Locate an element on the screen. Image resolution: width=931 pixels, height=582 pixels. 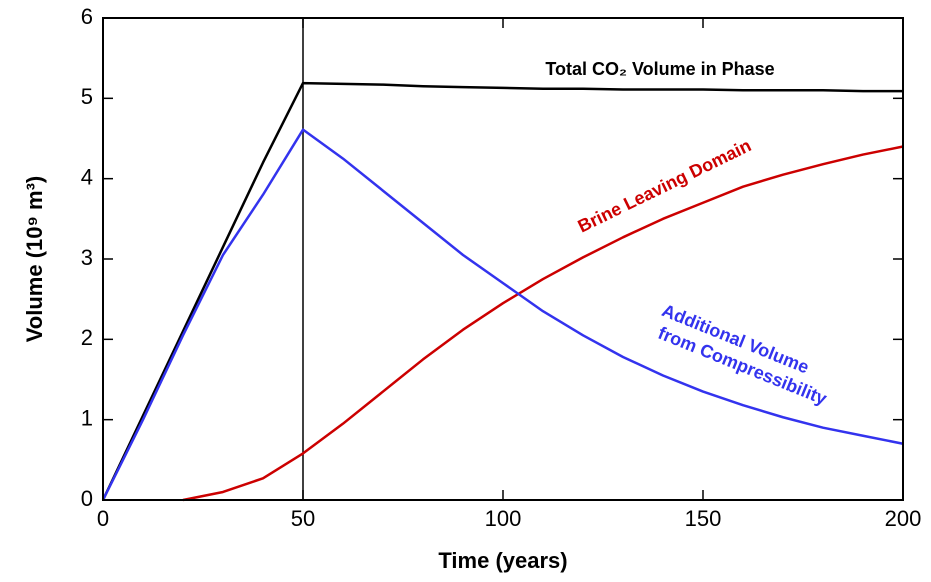
x-tick-label: 100 is located at coordinates (503, 518).